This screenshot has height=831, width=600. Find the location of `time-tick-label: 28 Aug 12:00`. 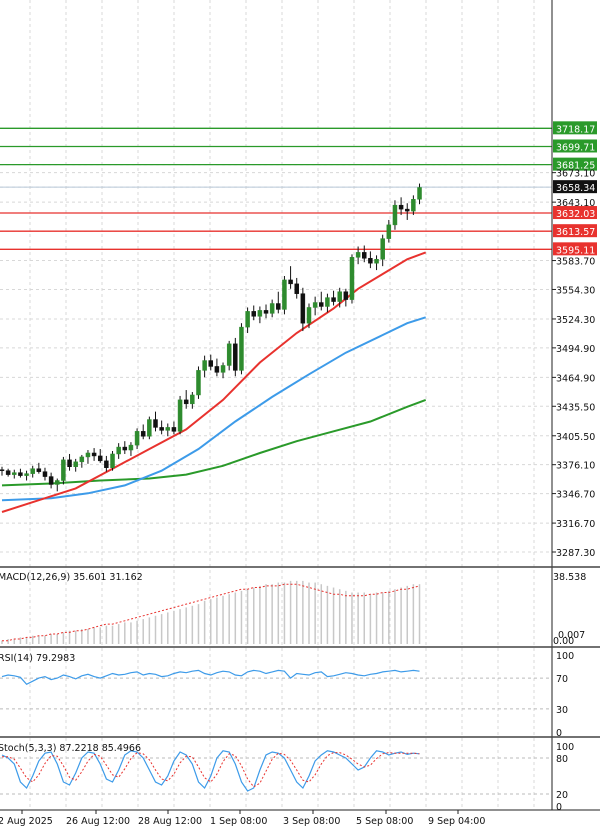

time-tick-label: 28 Aug 12:00 is located at coordinates (170, 821).